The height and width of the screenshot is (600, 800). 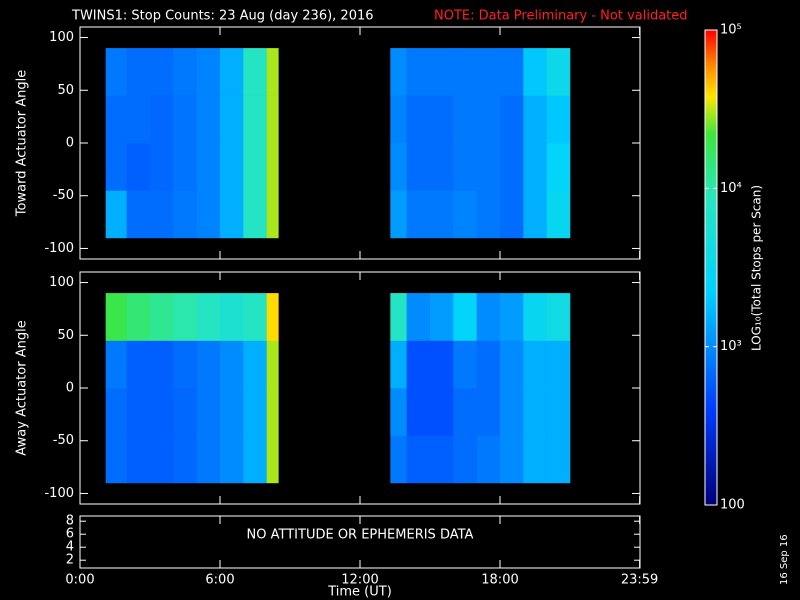 What do you see at coordinates (639, 580) in the screenshot?
I see `x-tick-label: 23:59` at bounding box center [639, 580].